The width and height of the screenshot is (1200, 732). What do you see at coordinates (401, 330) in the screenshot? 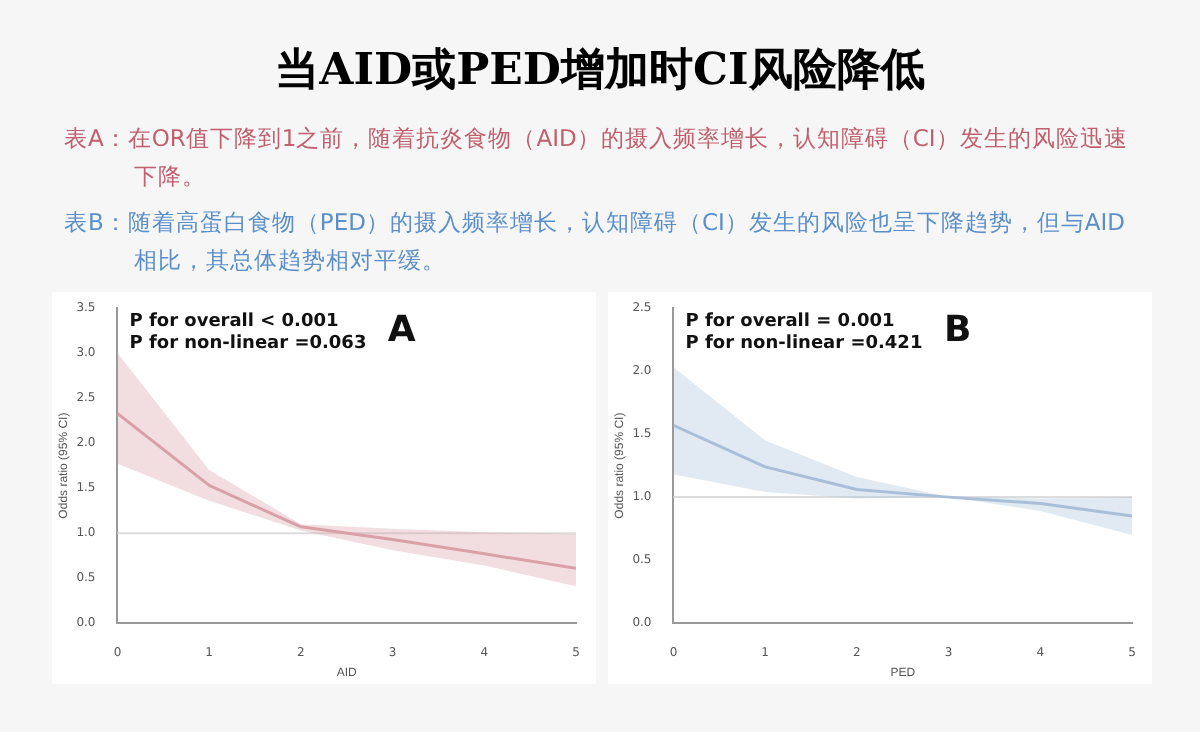
I see `chart-title: A` at bounding box center [401, 330].